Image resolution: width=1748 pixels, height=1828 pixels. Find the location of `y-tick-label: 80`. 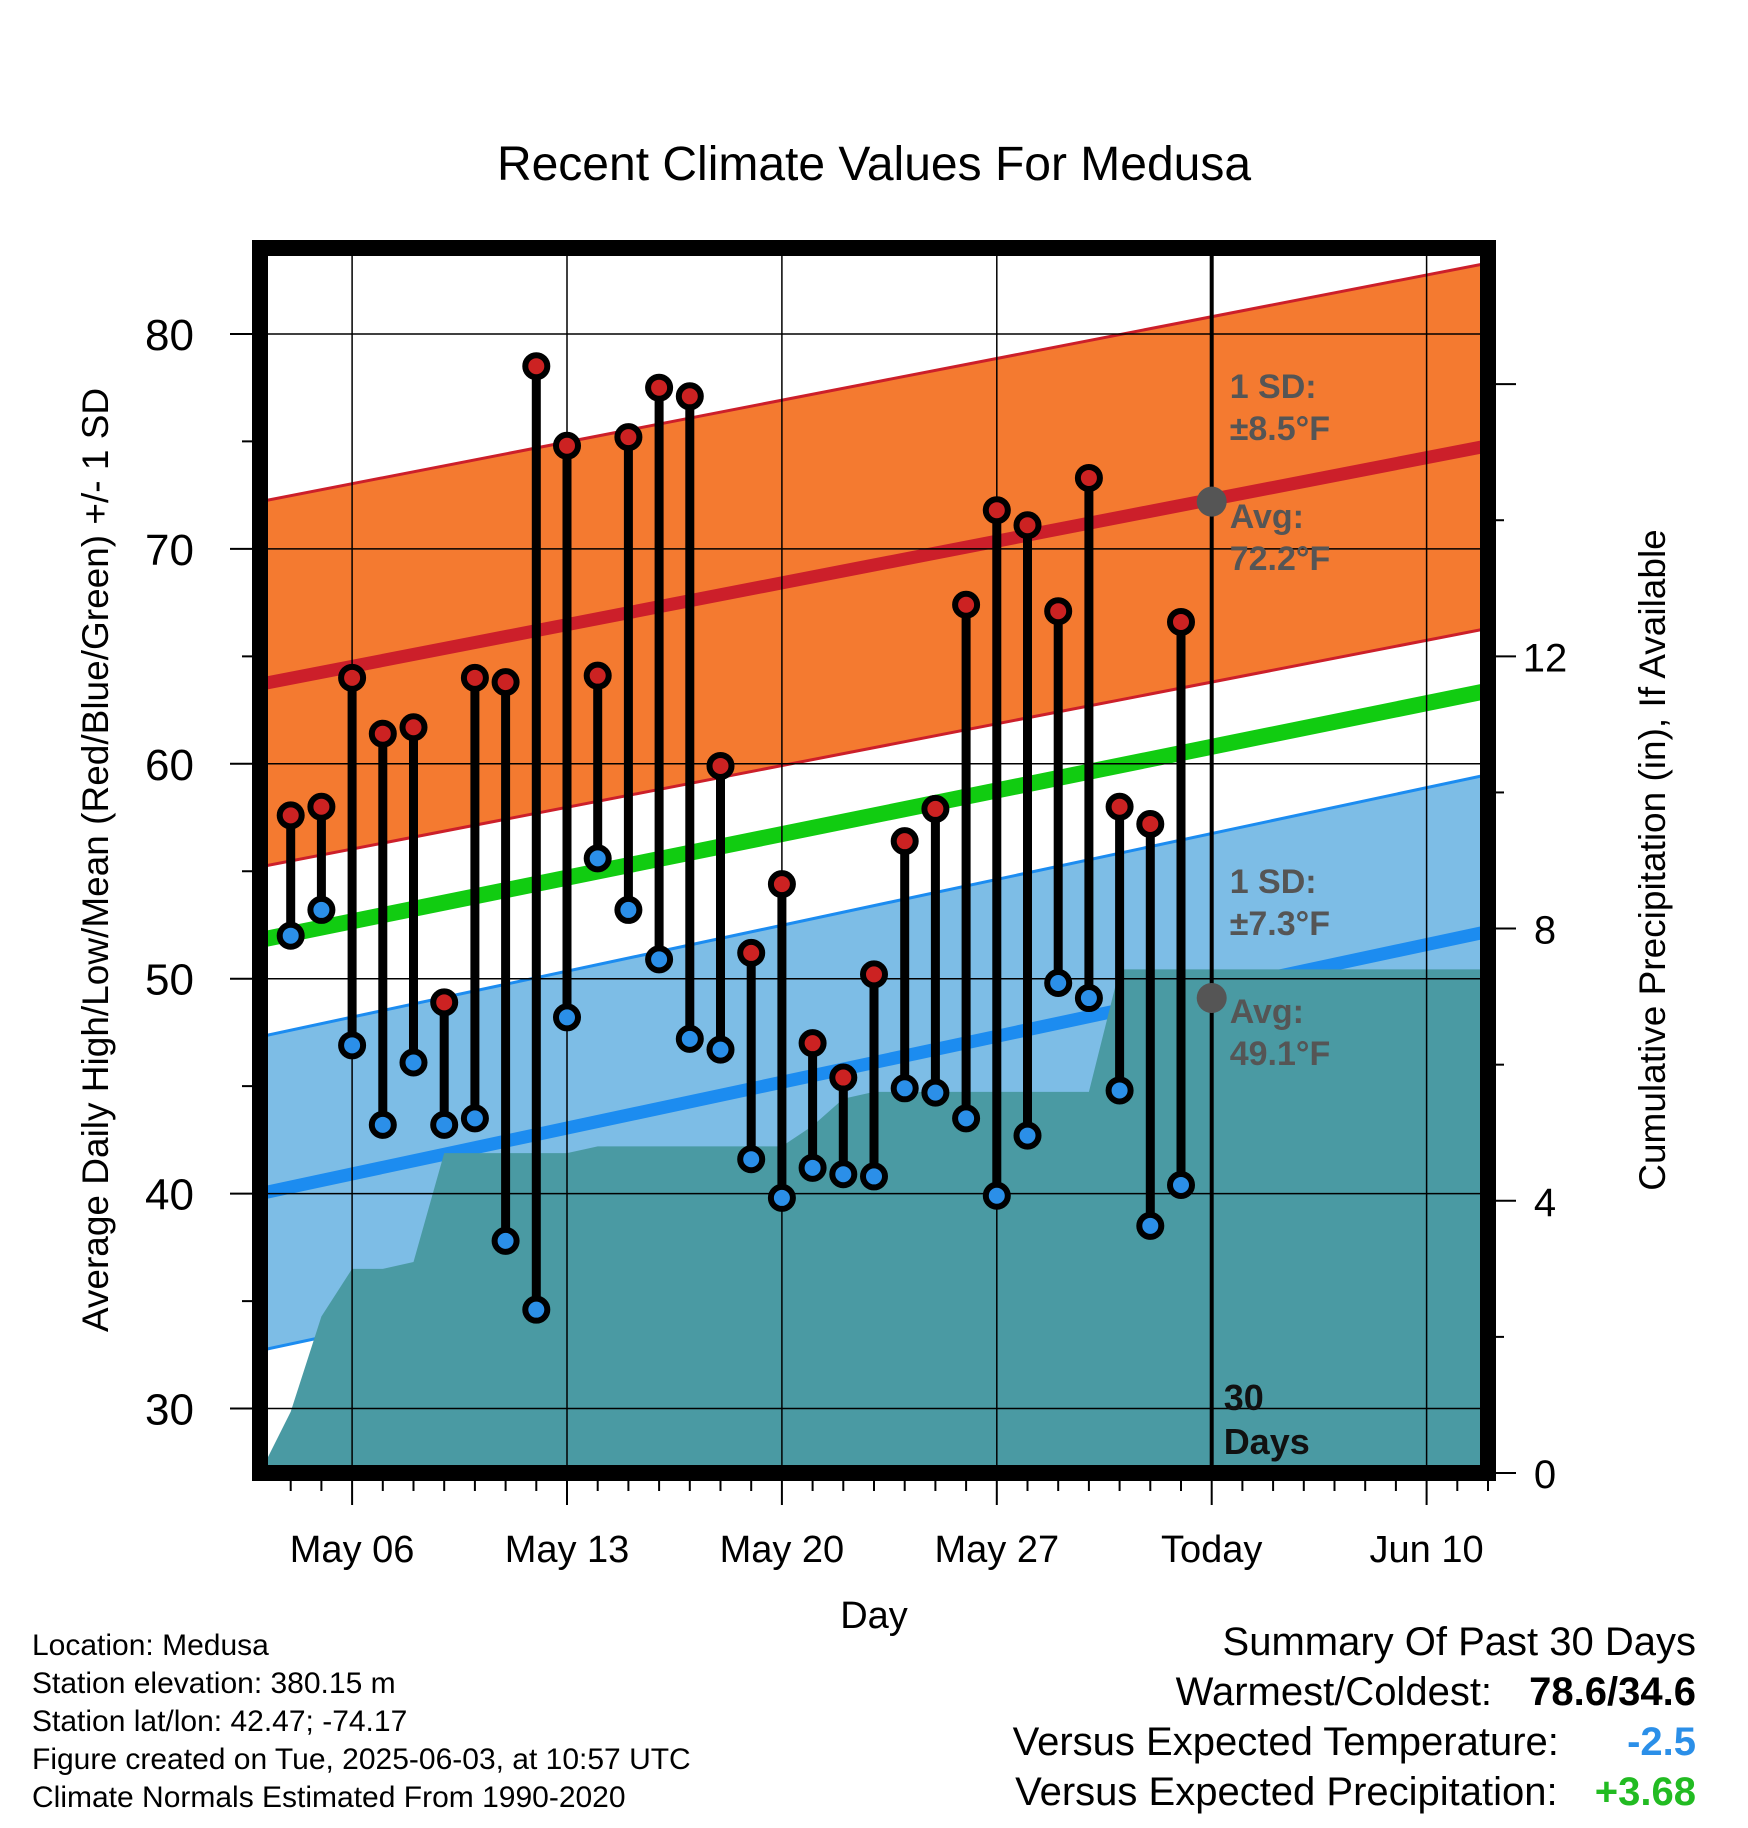

y-tick-label: 80 is located at coordinates (169, 335).